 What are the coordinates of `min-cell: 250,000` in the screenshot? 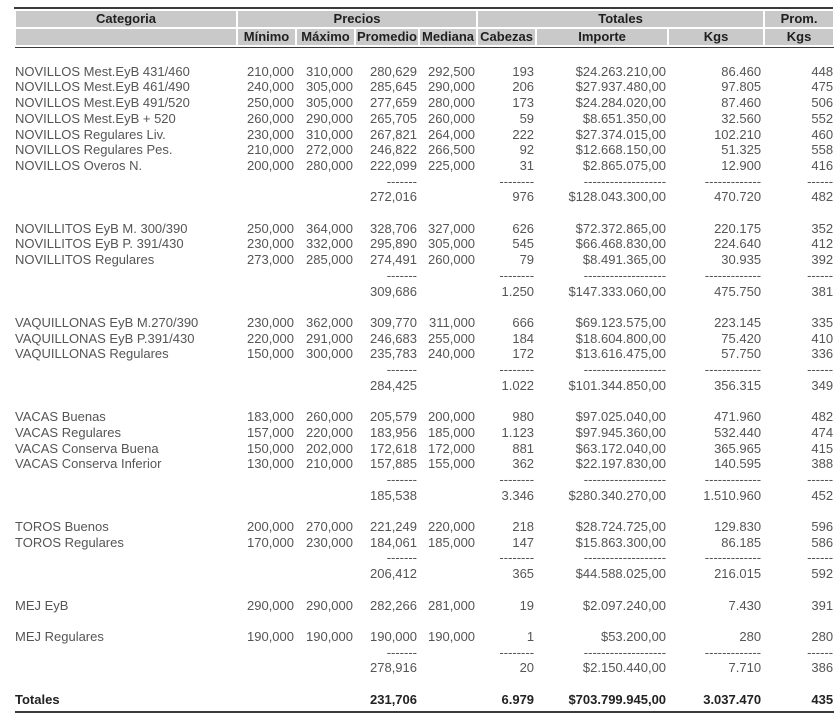 It's located at (270, 103).